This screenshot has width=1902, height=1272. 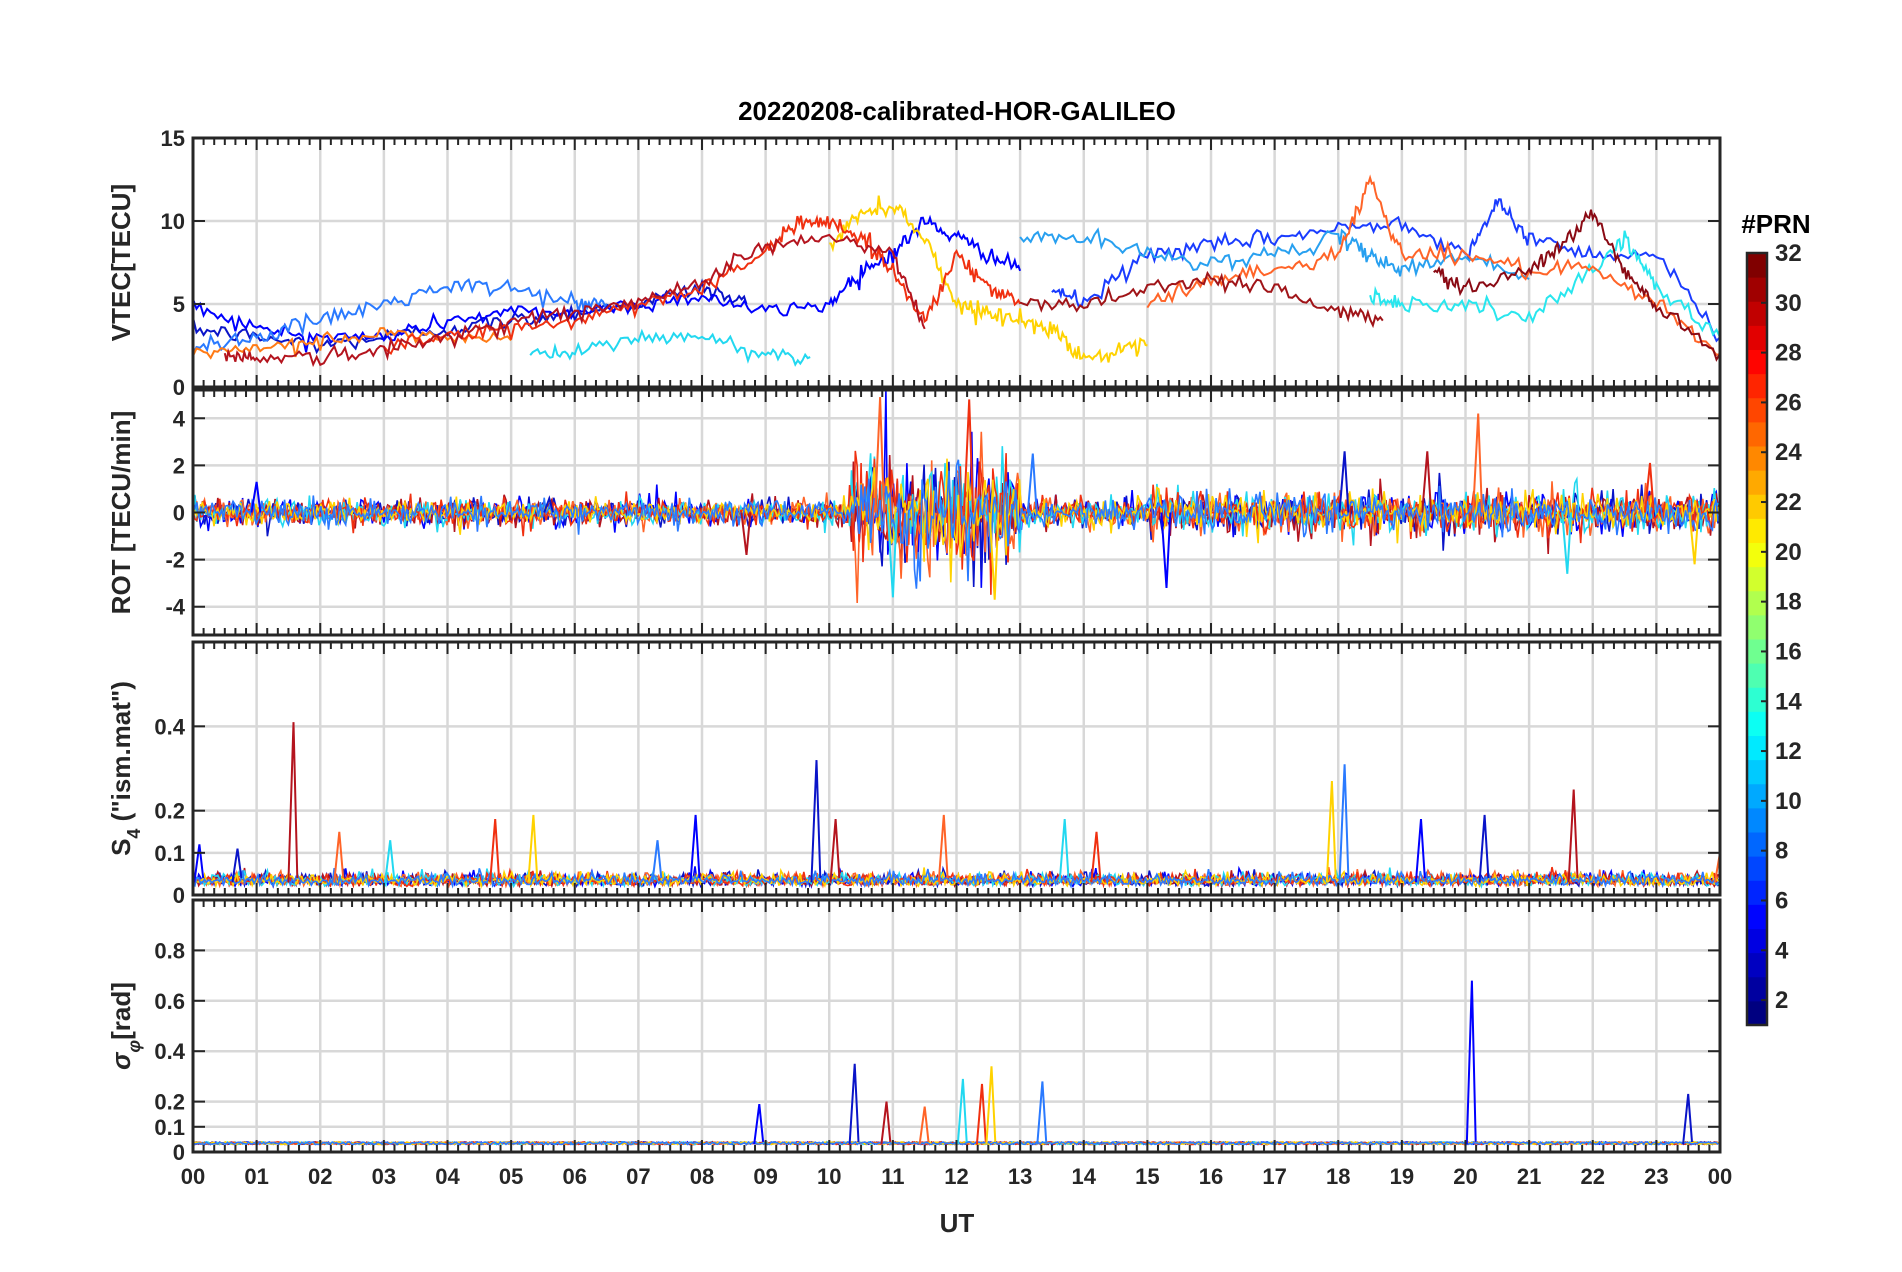 I want to click on x-tick-label: 16, so click(x=1211, y=1176).